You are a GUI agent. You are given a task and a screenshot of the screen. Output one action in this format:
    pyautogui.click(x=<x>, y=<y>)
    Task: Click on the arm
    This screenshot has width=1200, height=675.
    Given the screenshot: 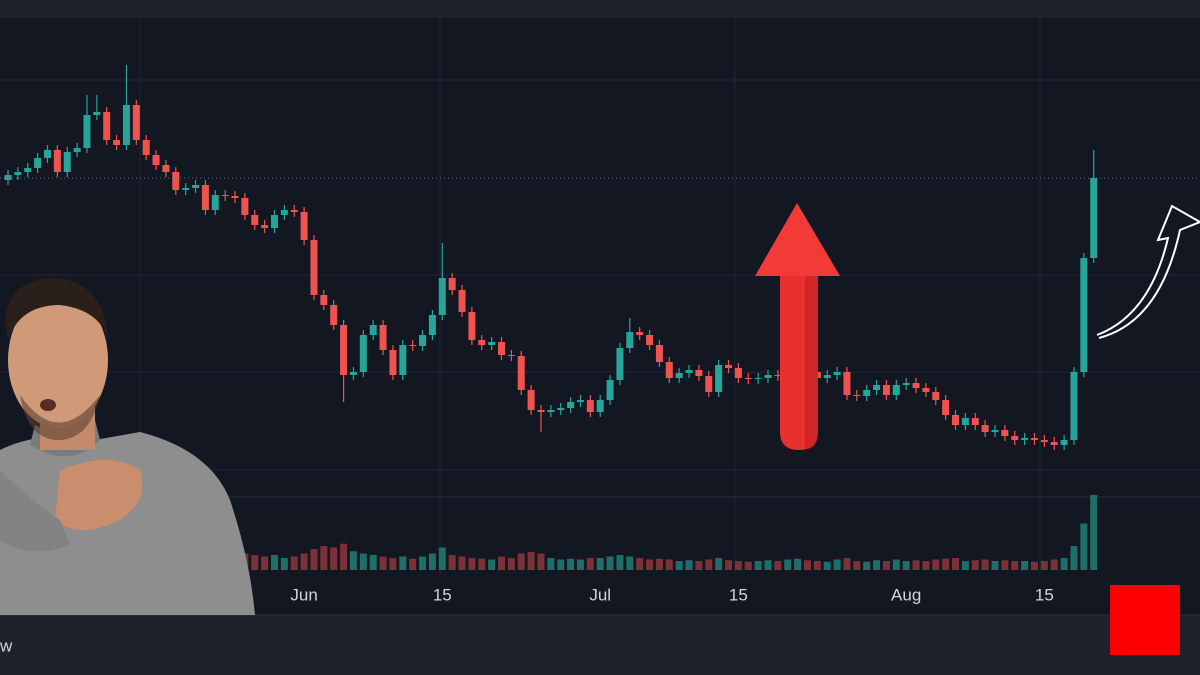 What is the action you would take?
    pyautogui.click(x=35, y=511)
    